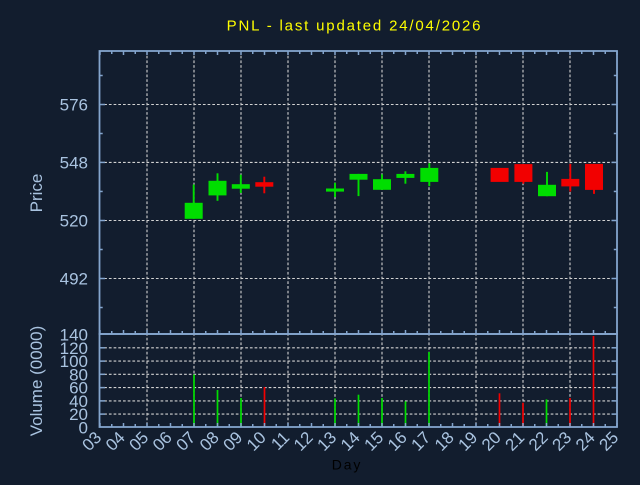 Image resolution: width=640 pixels, height=485 pixels. I want to click on svg-text: 520, so click(74, 221).